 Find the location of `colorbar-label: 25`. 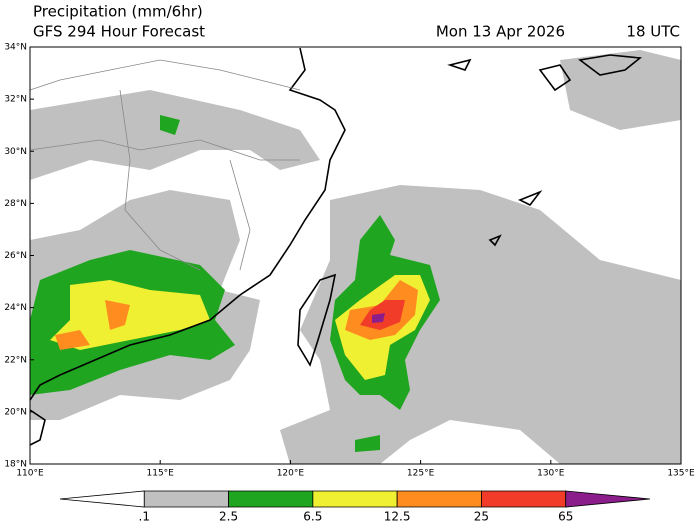

colorbar-label: 25 is located at coordinates (481, 517).